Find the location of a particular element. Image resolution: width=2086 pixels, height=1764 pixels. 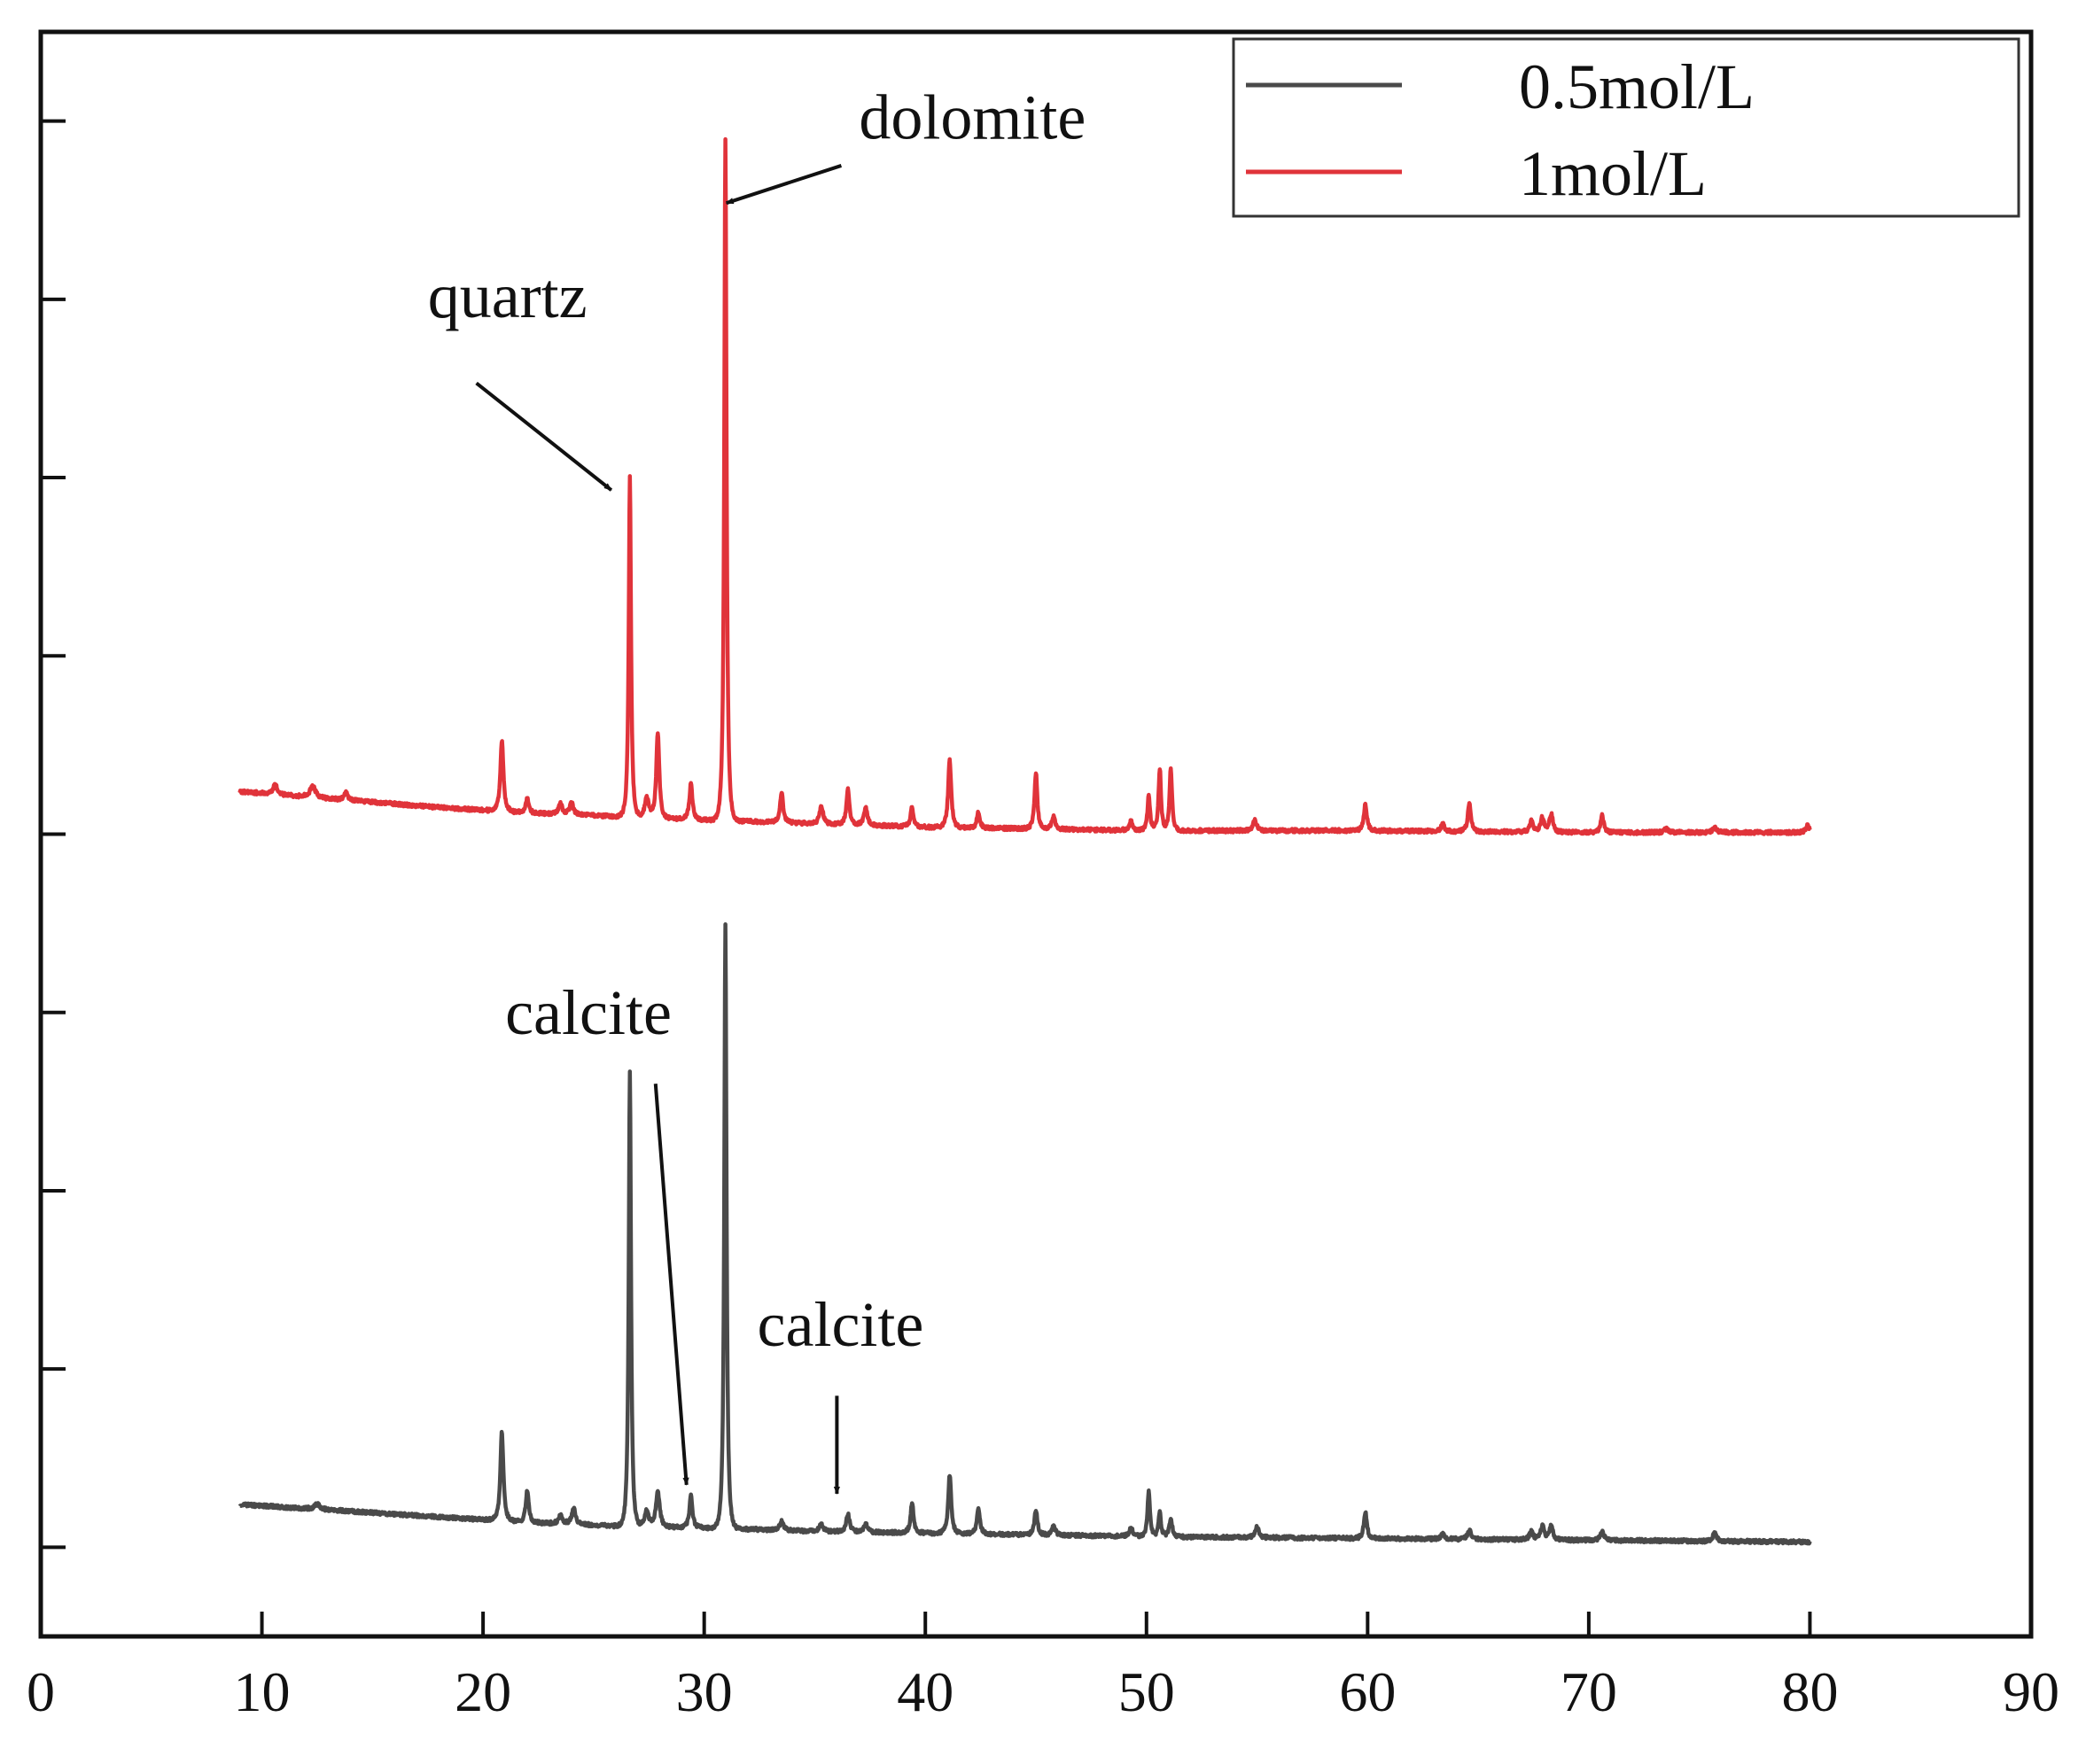

x-tick-label: 30 is located at coordinates (704, 1691).